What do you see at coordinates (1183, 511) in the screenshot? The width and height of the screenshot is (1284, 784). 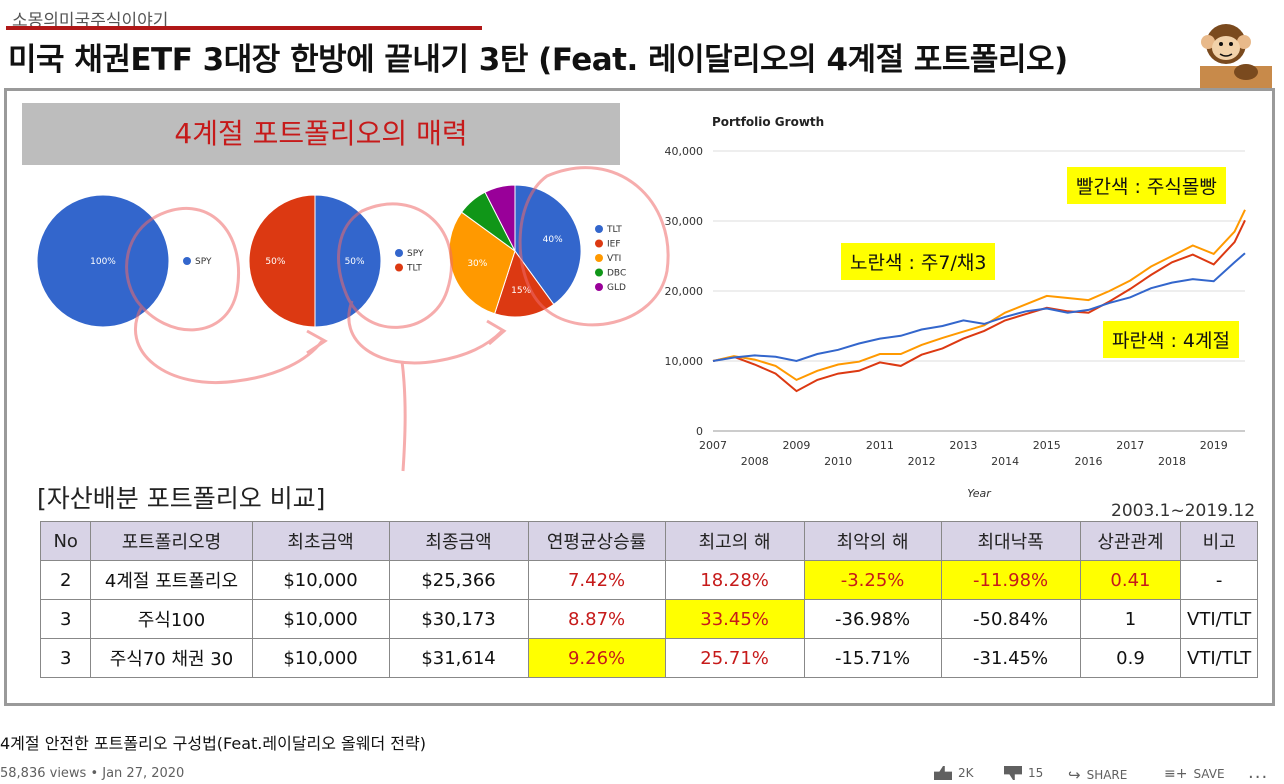 I see `period-label: 2003.1~2019.12` at bounding box center [1183, 511].